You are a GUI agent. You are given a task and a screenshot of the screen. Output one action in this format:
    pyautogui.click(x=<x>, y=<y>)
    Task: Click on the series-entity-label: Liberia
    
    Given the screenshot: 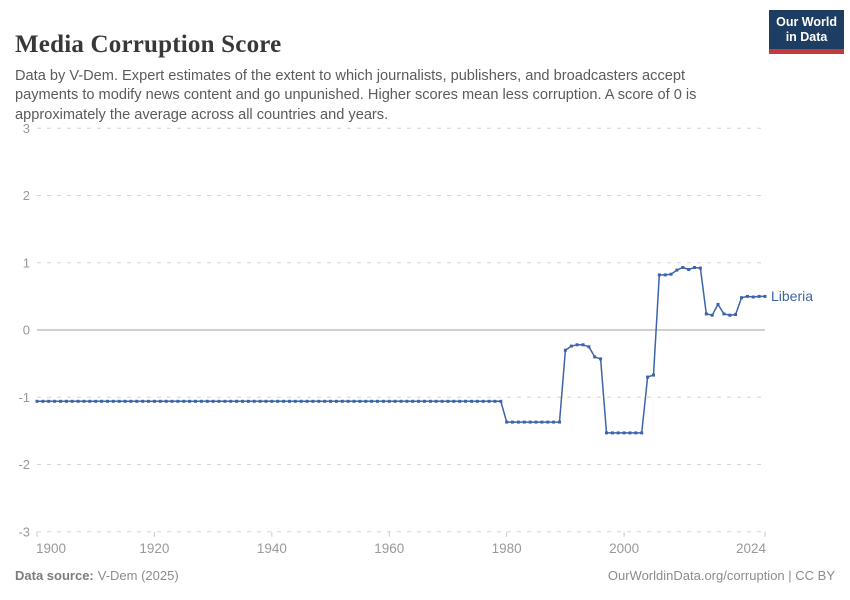 What is the action you would take?
    pyautogui.click(x=792, y=296)
    